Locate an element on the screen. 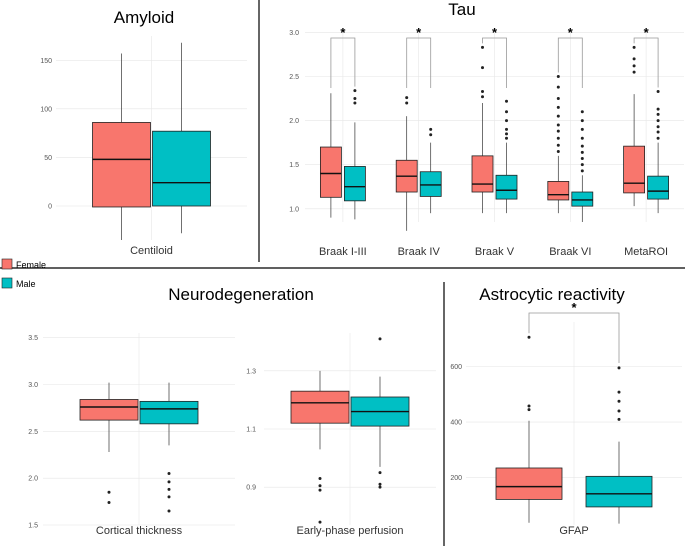  amyloid-panel: 0 50 100 150 Centiloid is located at coordinates (143, 146).